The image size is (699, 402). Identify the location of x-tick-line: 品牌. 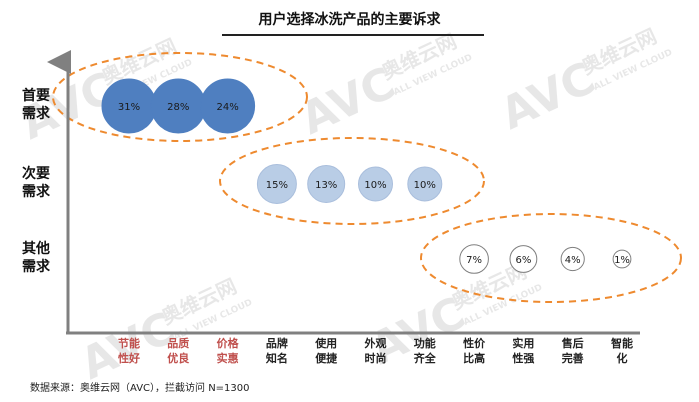
(277, 343).